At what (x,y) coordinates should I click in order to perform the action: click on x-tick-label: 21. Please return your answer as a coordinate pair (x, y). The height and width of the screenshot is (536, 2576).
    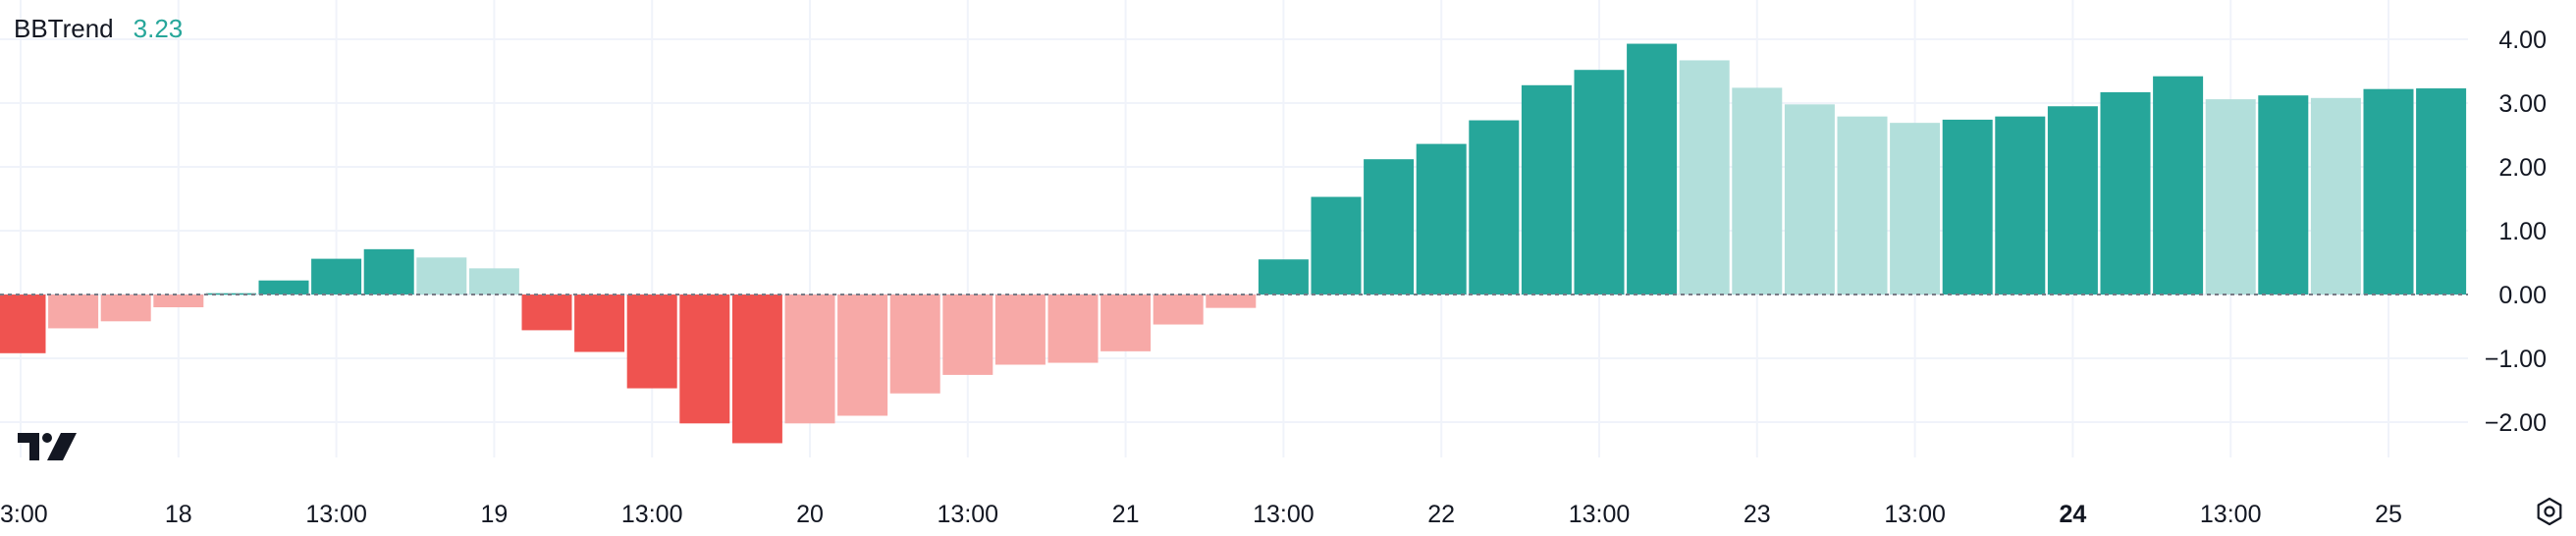
    Looking at the image, I should click on (1126, 514).